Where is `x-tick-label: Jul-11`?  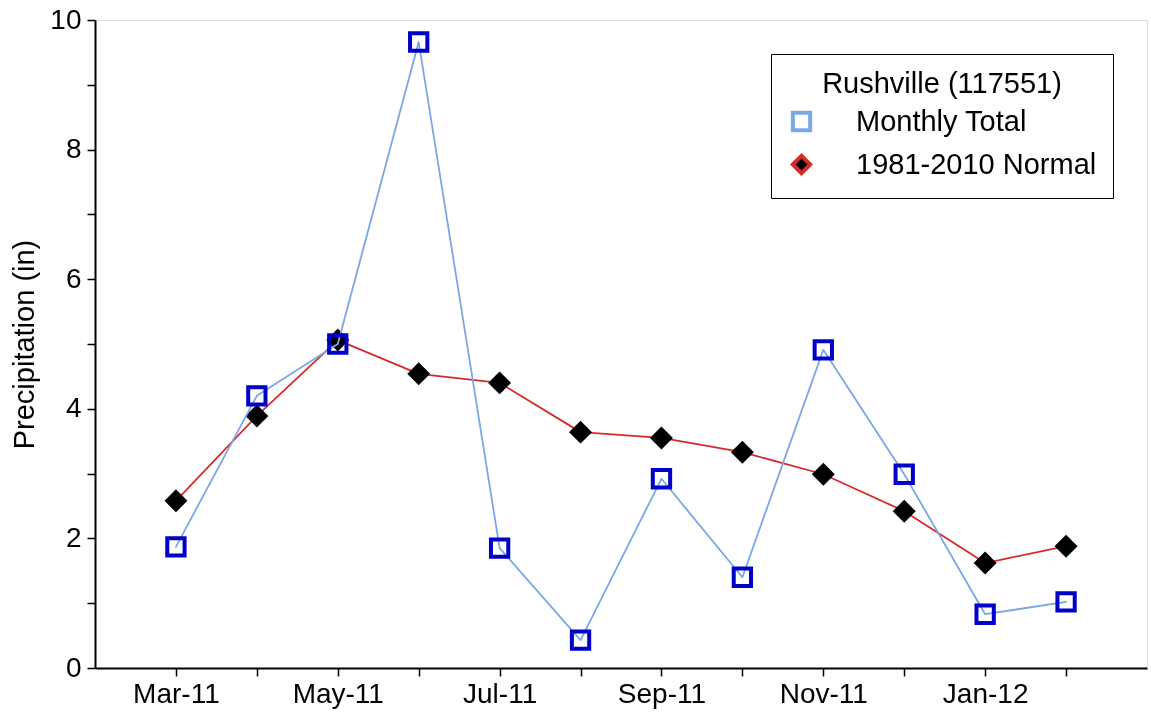 x-tick-label: Jul-11 is located at coordinates (500, 693).